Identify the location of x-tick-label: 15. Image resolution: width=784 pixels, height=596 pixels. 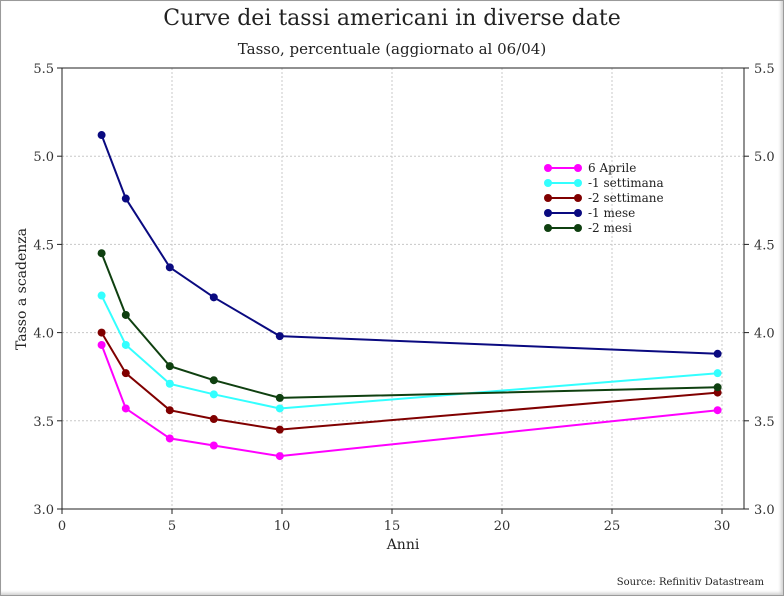
(392, 526).